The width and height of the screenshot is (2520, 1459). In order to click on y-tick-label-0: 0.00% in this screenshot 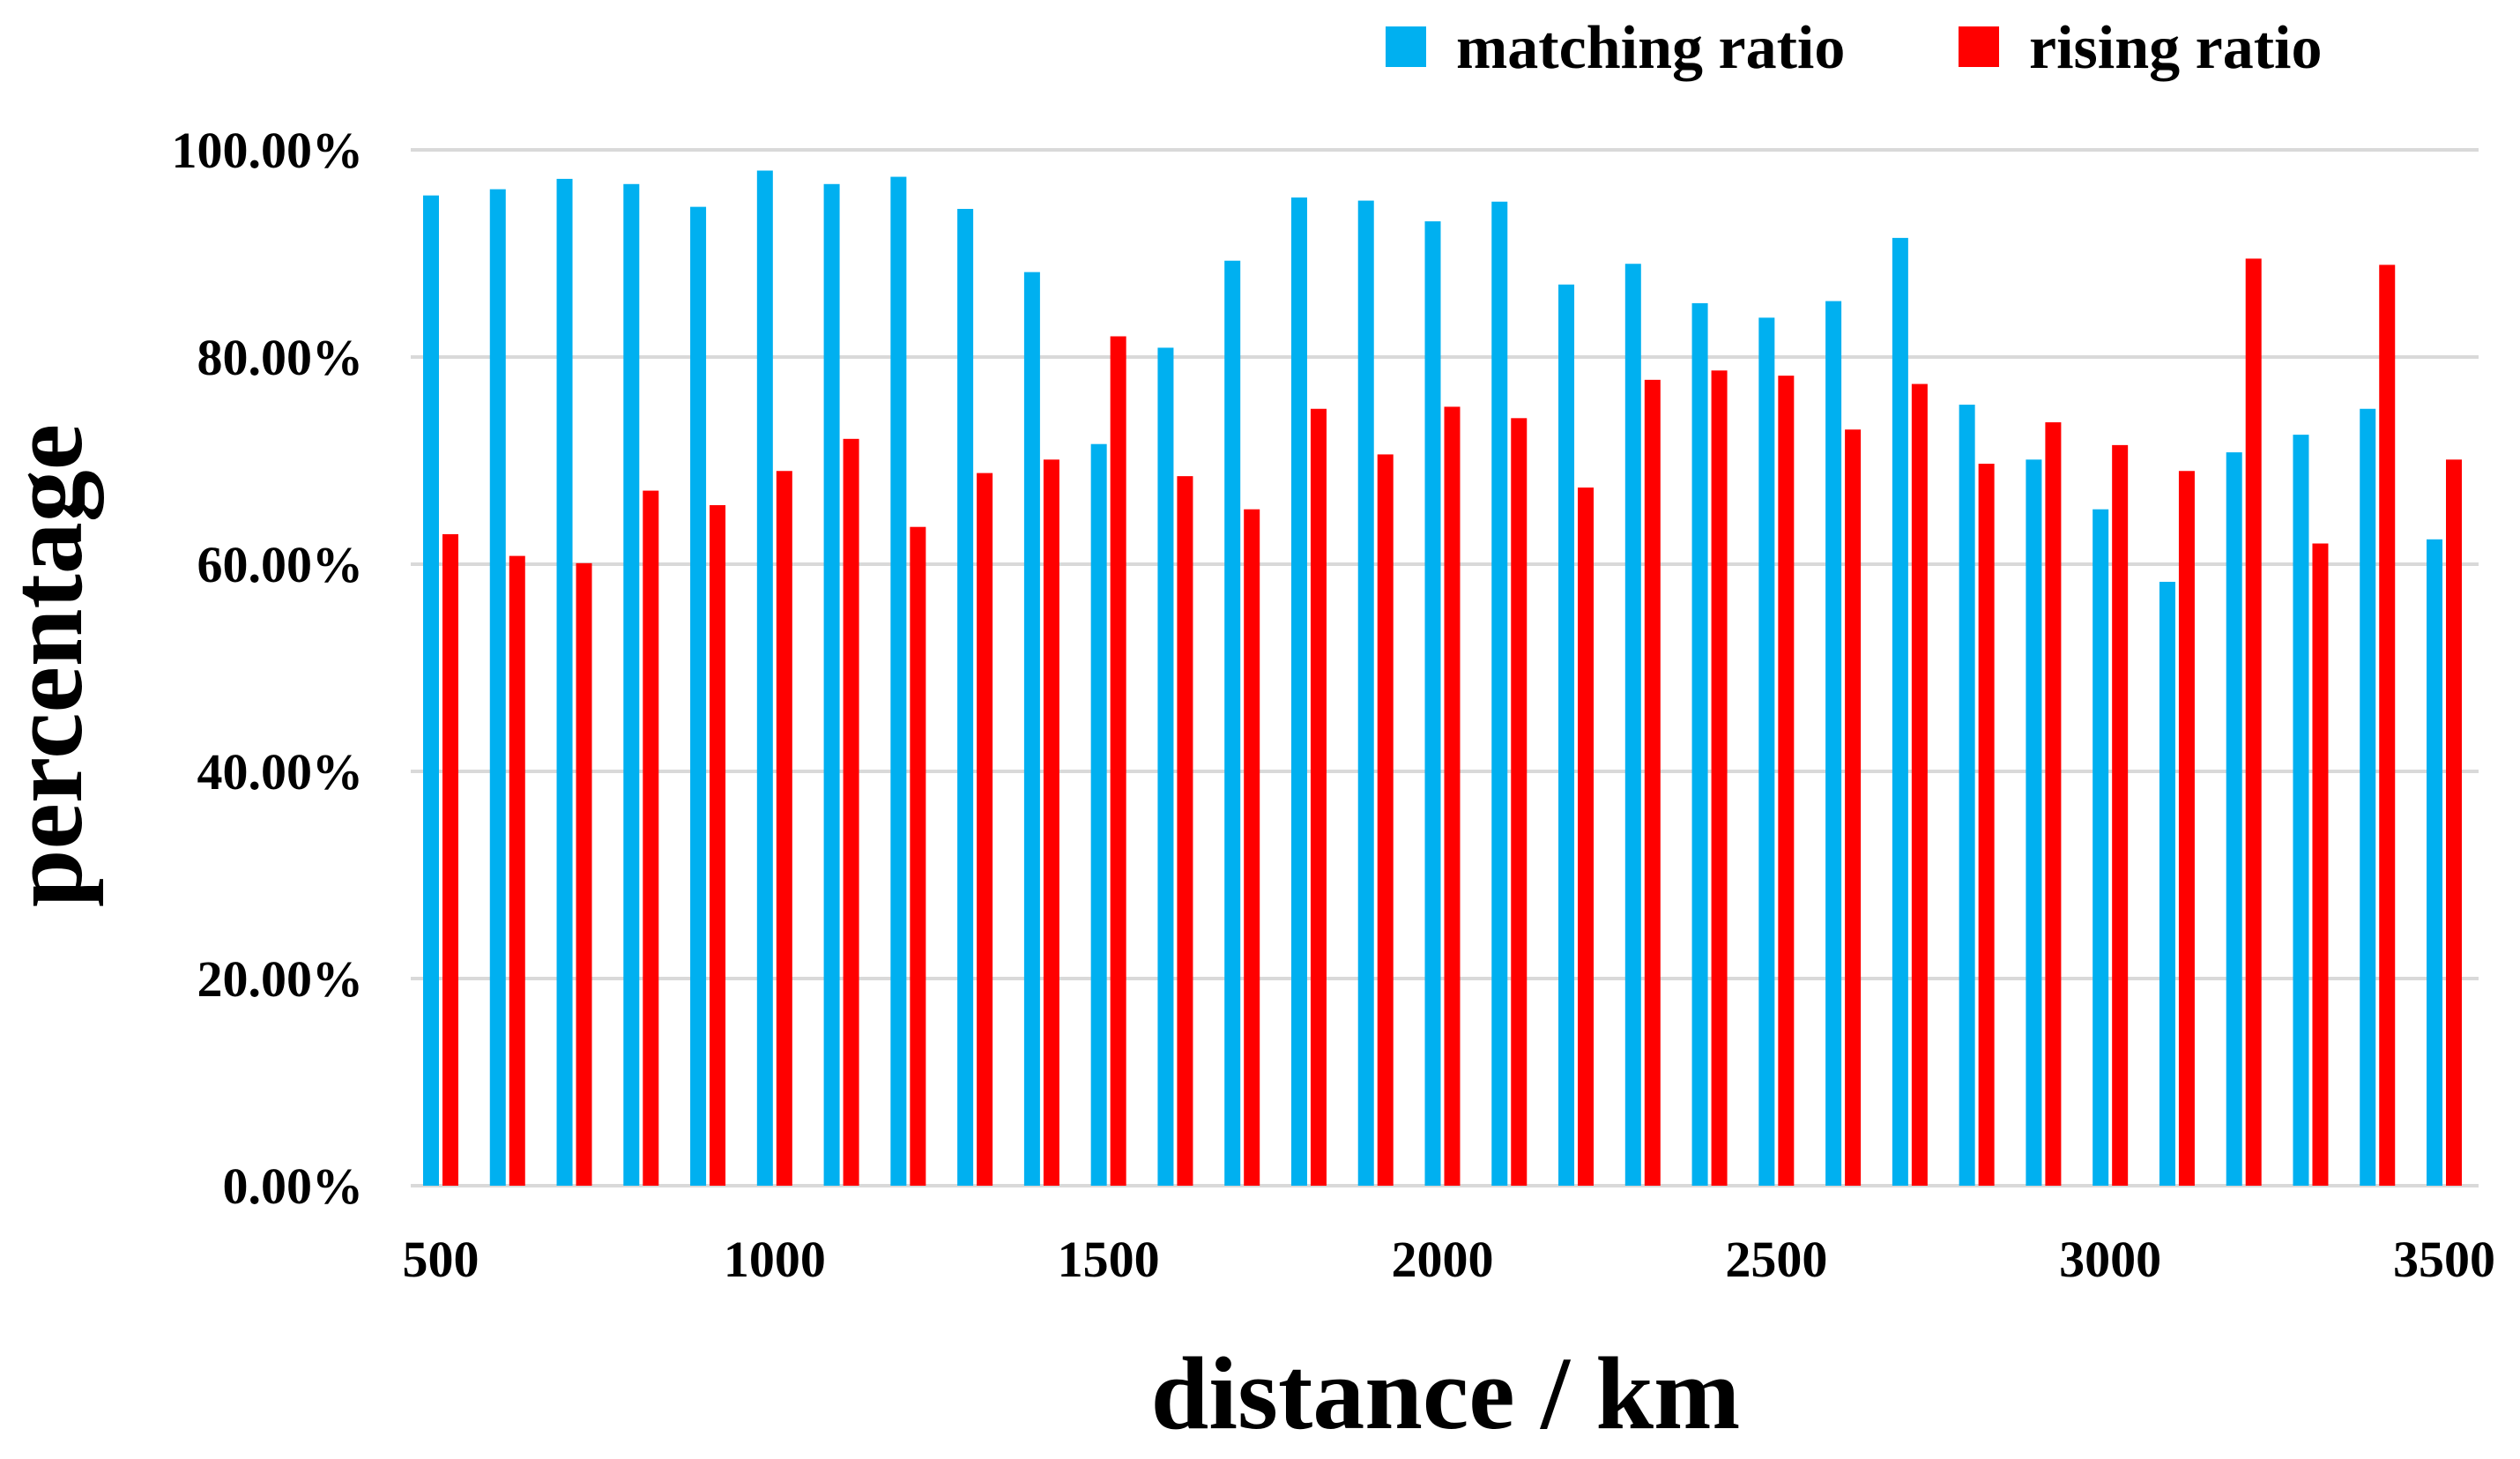, I will do `click(293, 1186)`.